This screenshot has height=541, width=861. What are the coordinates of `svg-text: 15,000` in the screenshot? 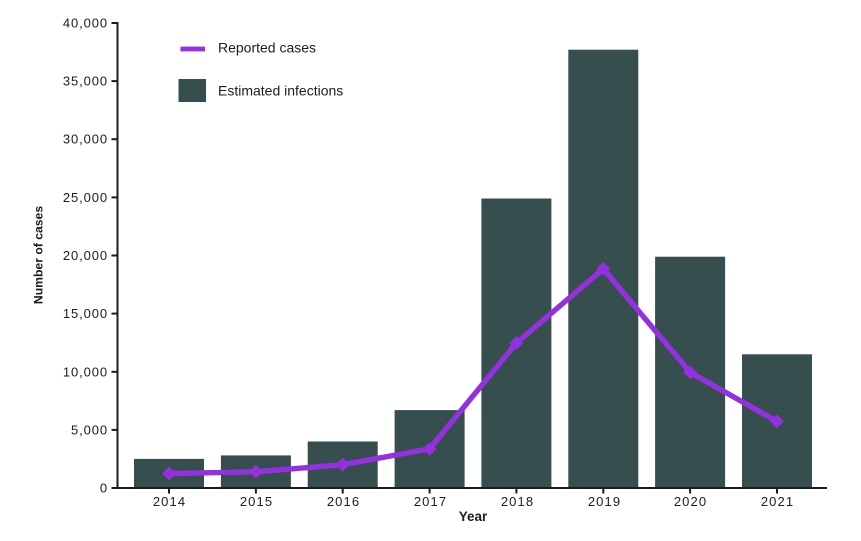 It's located at (85, 313).